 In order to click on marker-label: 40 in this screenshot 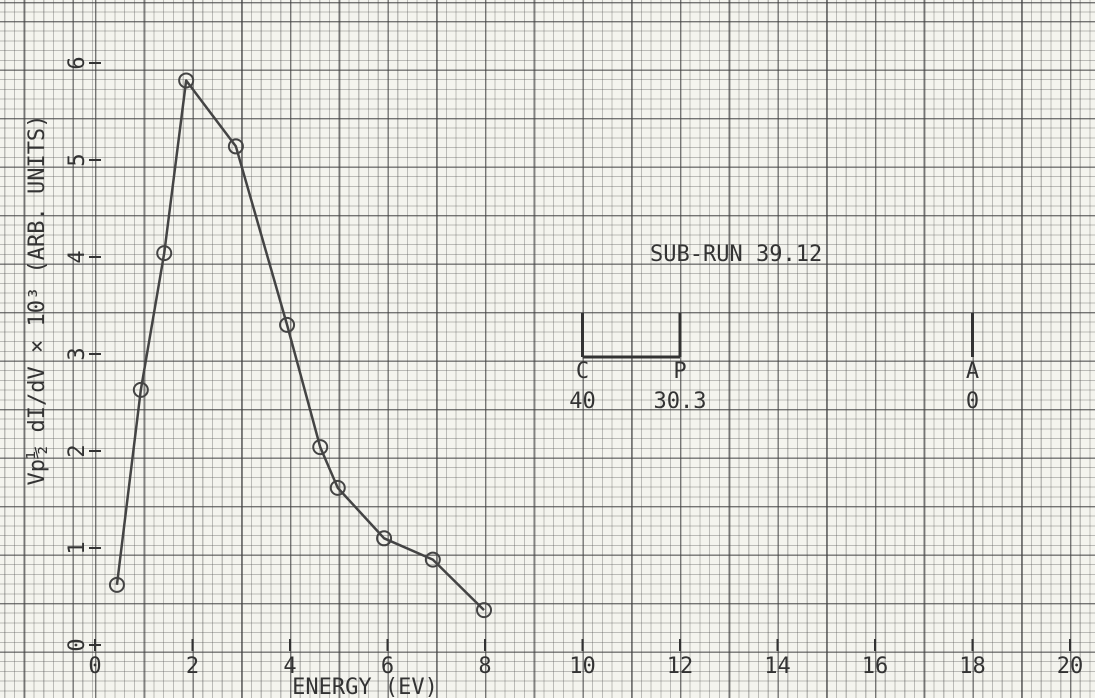, I will do `click(582, 401)`.